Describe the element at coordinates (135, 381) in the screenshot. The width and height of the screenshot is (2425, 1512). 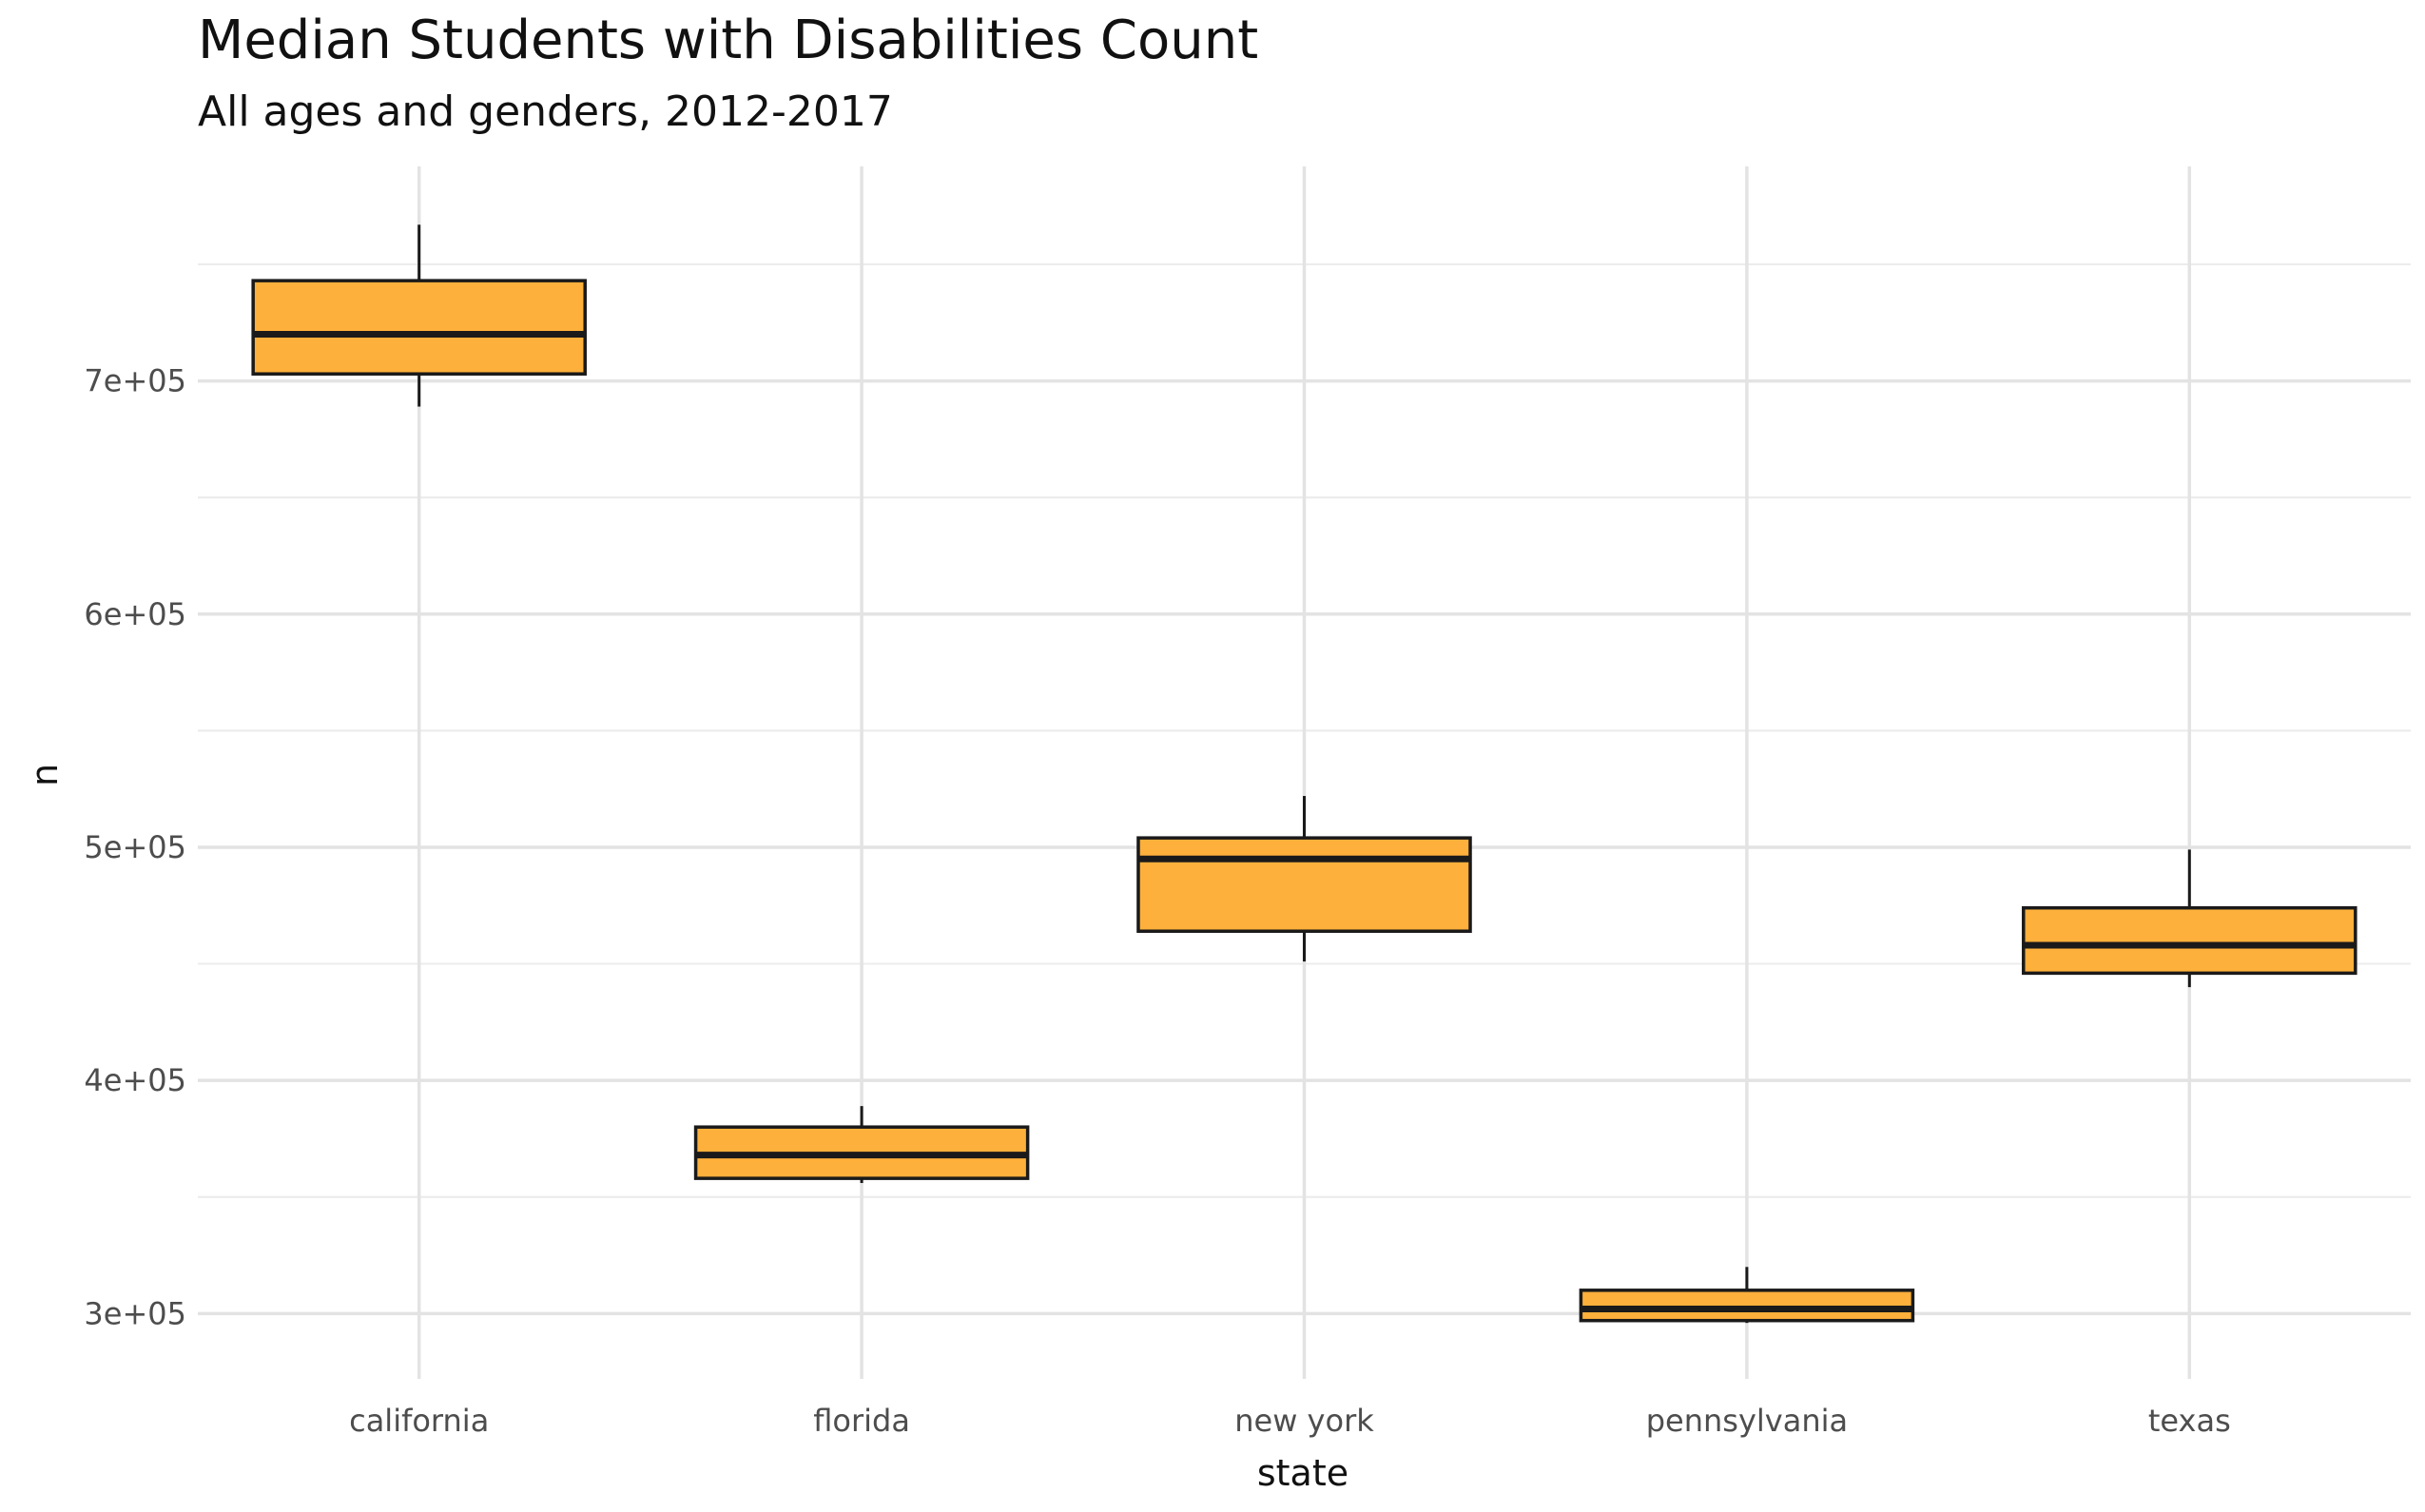
I see `y-tick-label: 7e+05` at that location.